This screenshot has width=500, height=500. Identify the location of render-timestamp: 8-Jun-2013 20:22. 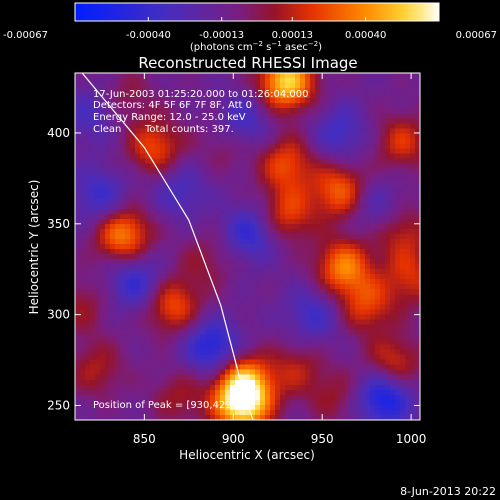
(448, 491).